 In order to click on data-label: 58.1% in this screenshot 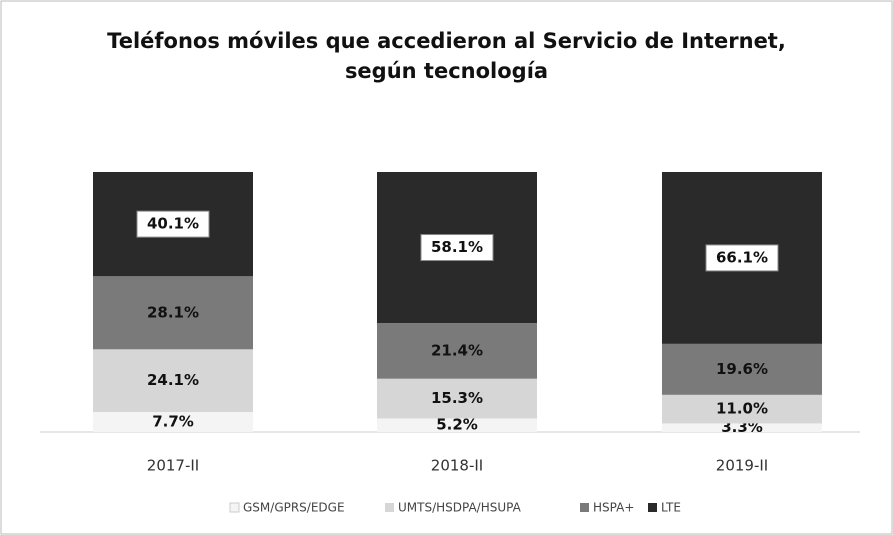, I will do `click(457, 247)`.